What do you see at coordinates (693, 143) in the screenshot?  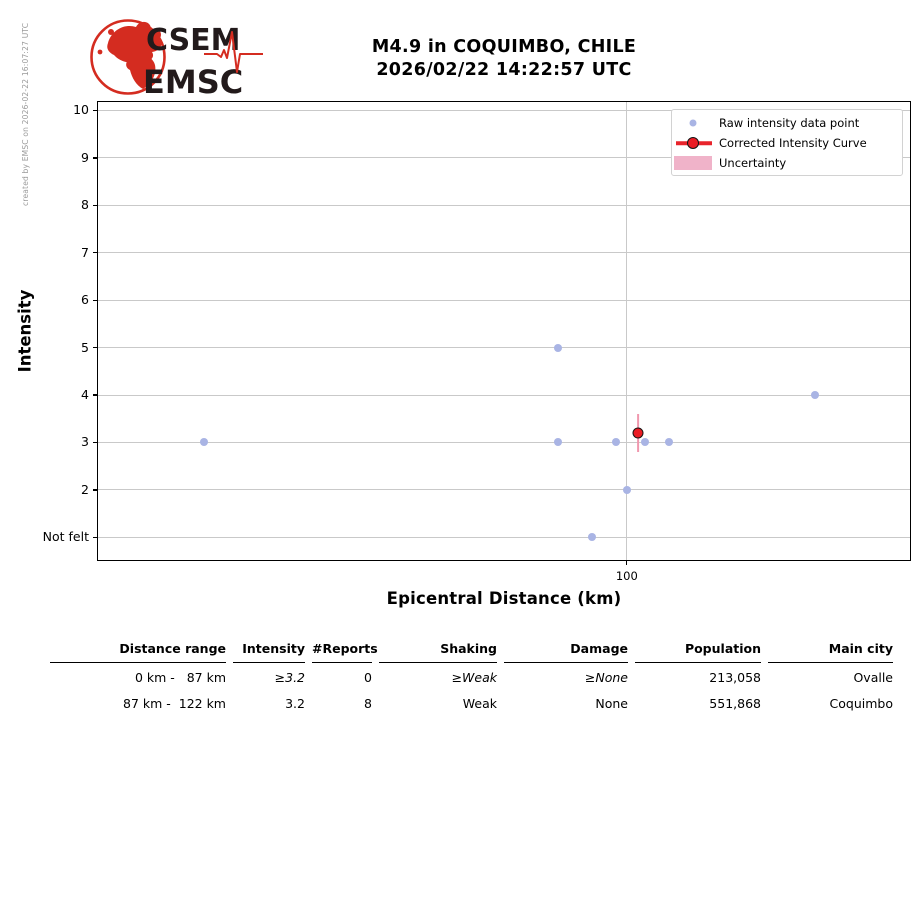 I see `corrected-curve-marker-icon` at bounding box center [693, 143].